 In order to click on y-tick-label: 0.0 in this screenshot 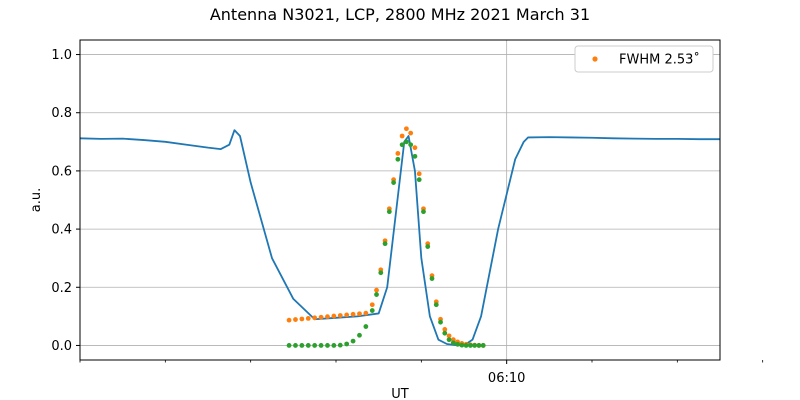, I will do `click(61, 346)`.